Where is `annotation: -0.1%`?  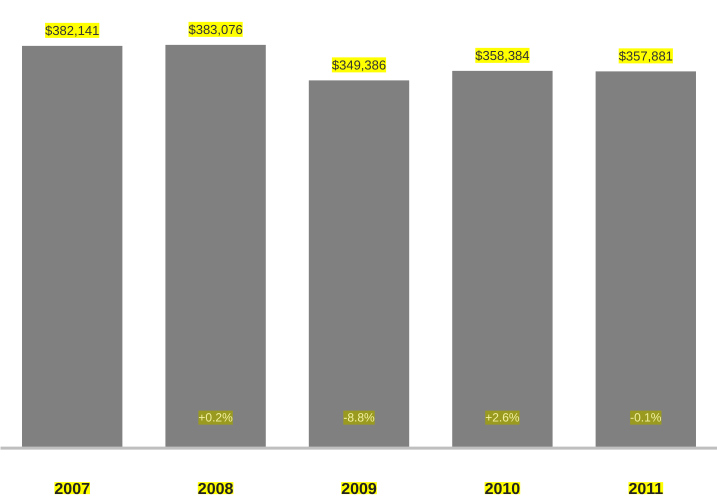
annotation: -0.1% is located at coordinates (646, 417).